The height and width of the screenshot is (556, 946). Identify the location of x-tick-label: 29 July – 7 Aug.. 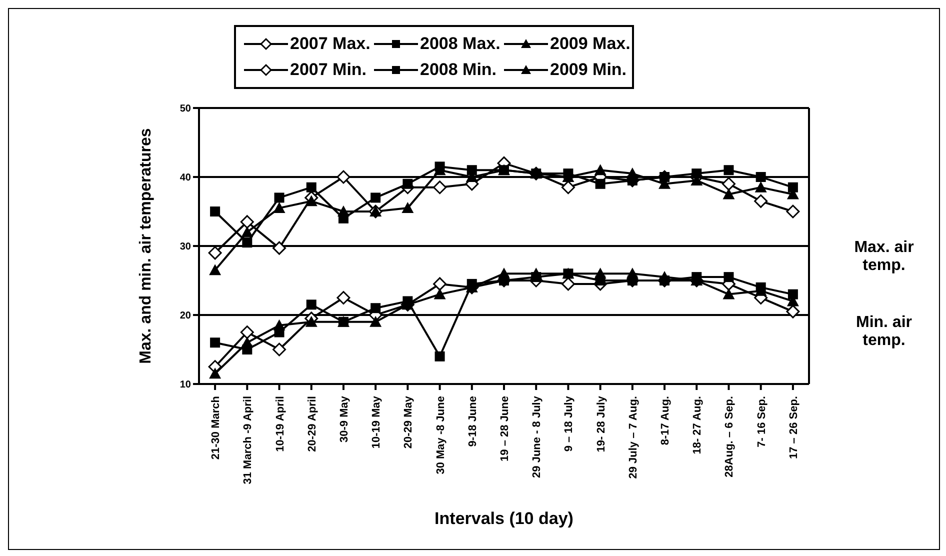
(633, 437).